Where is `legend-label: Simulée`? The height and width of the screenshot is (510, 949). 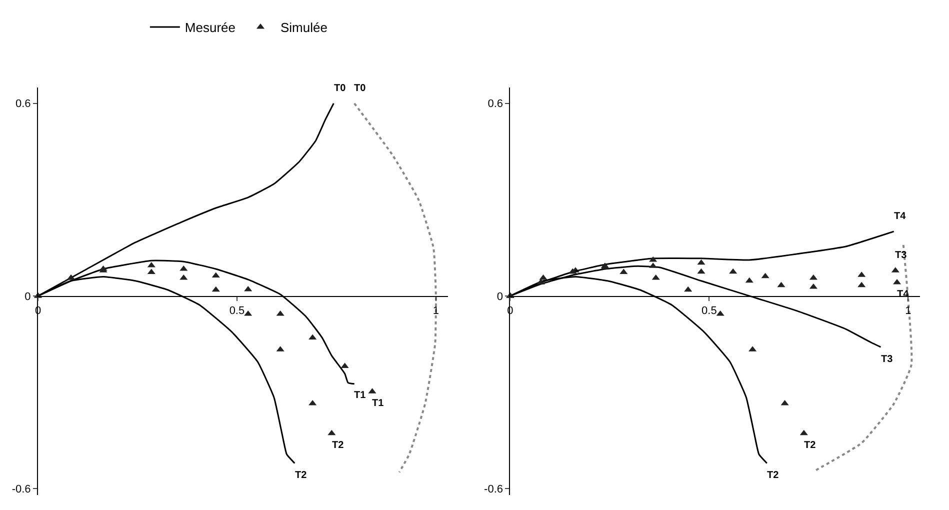
legend-label: Simulée is located at coordinates (304, 28).